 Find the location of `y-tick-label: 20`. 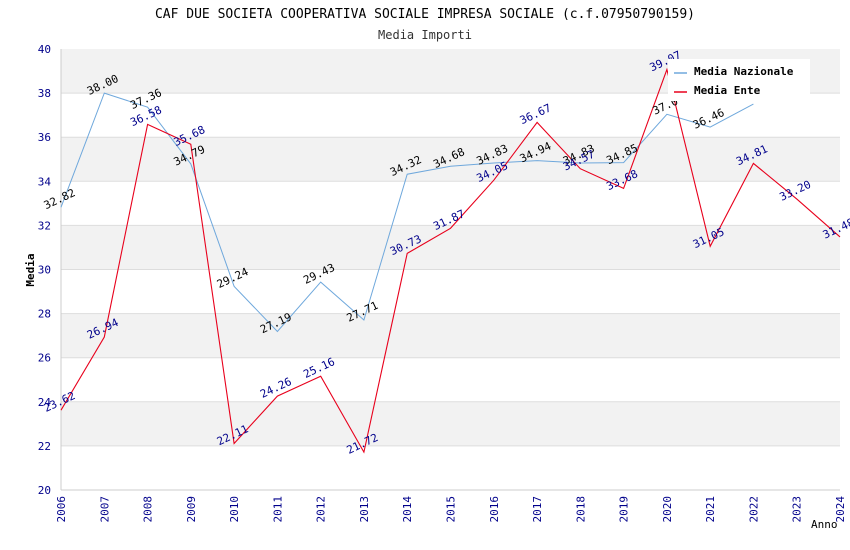

y-tick-label: 20 is located at coordinates (44, 490).